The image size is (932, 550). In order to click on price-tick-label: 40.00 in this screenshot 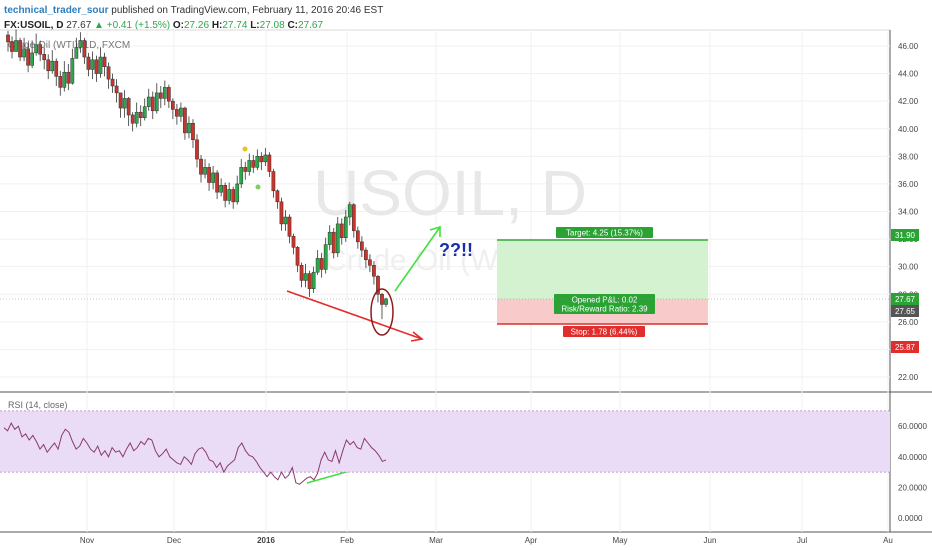, I will do `click(908, 129)`.